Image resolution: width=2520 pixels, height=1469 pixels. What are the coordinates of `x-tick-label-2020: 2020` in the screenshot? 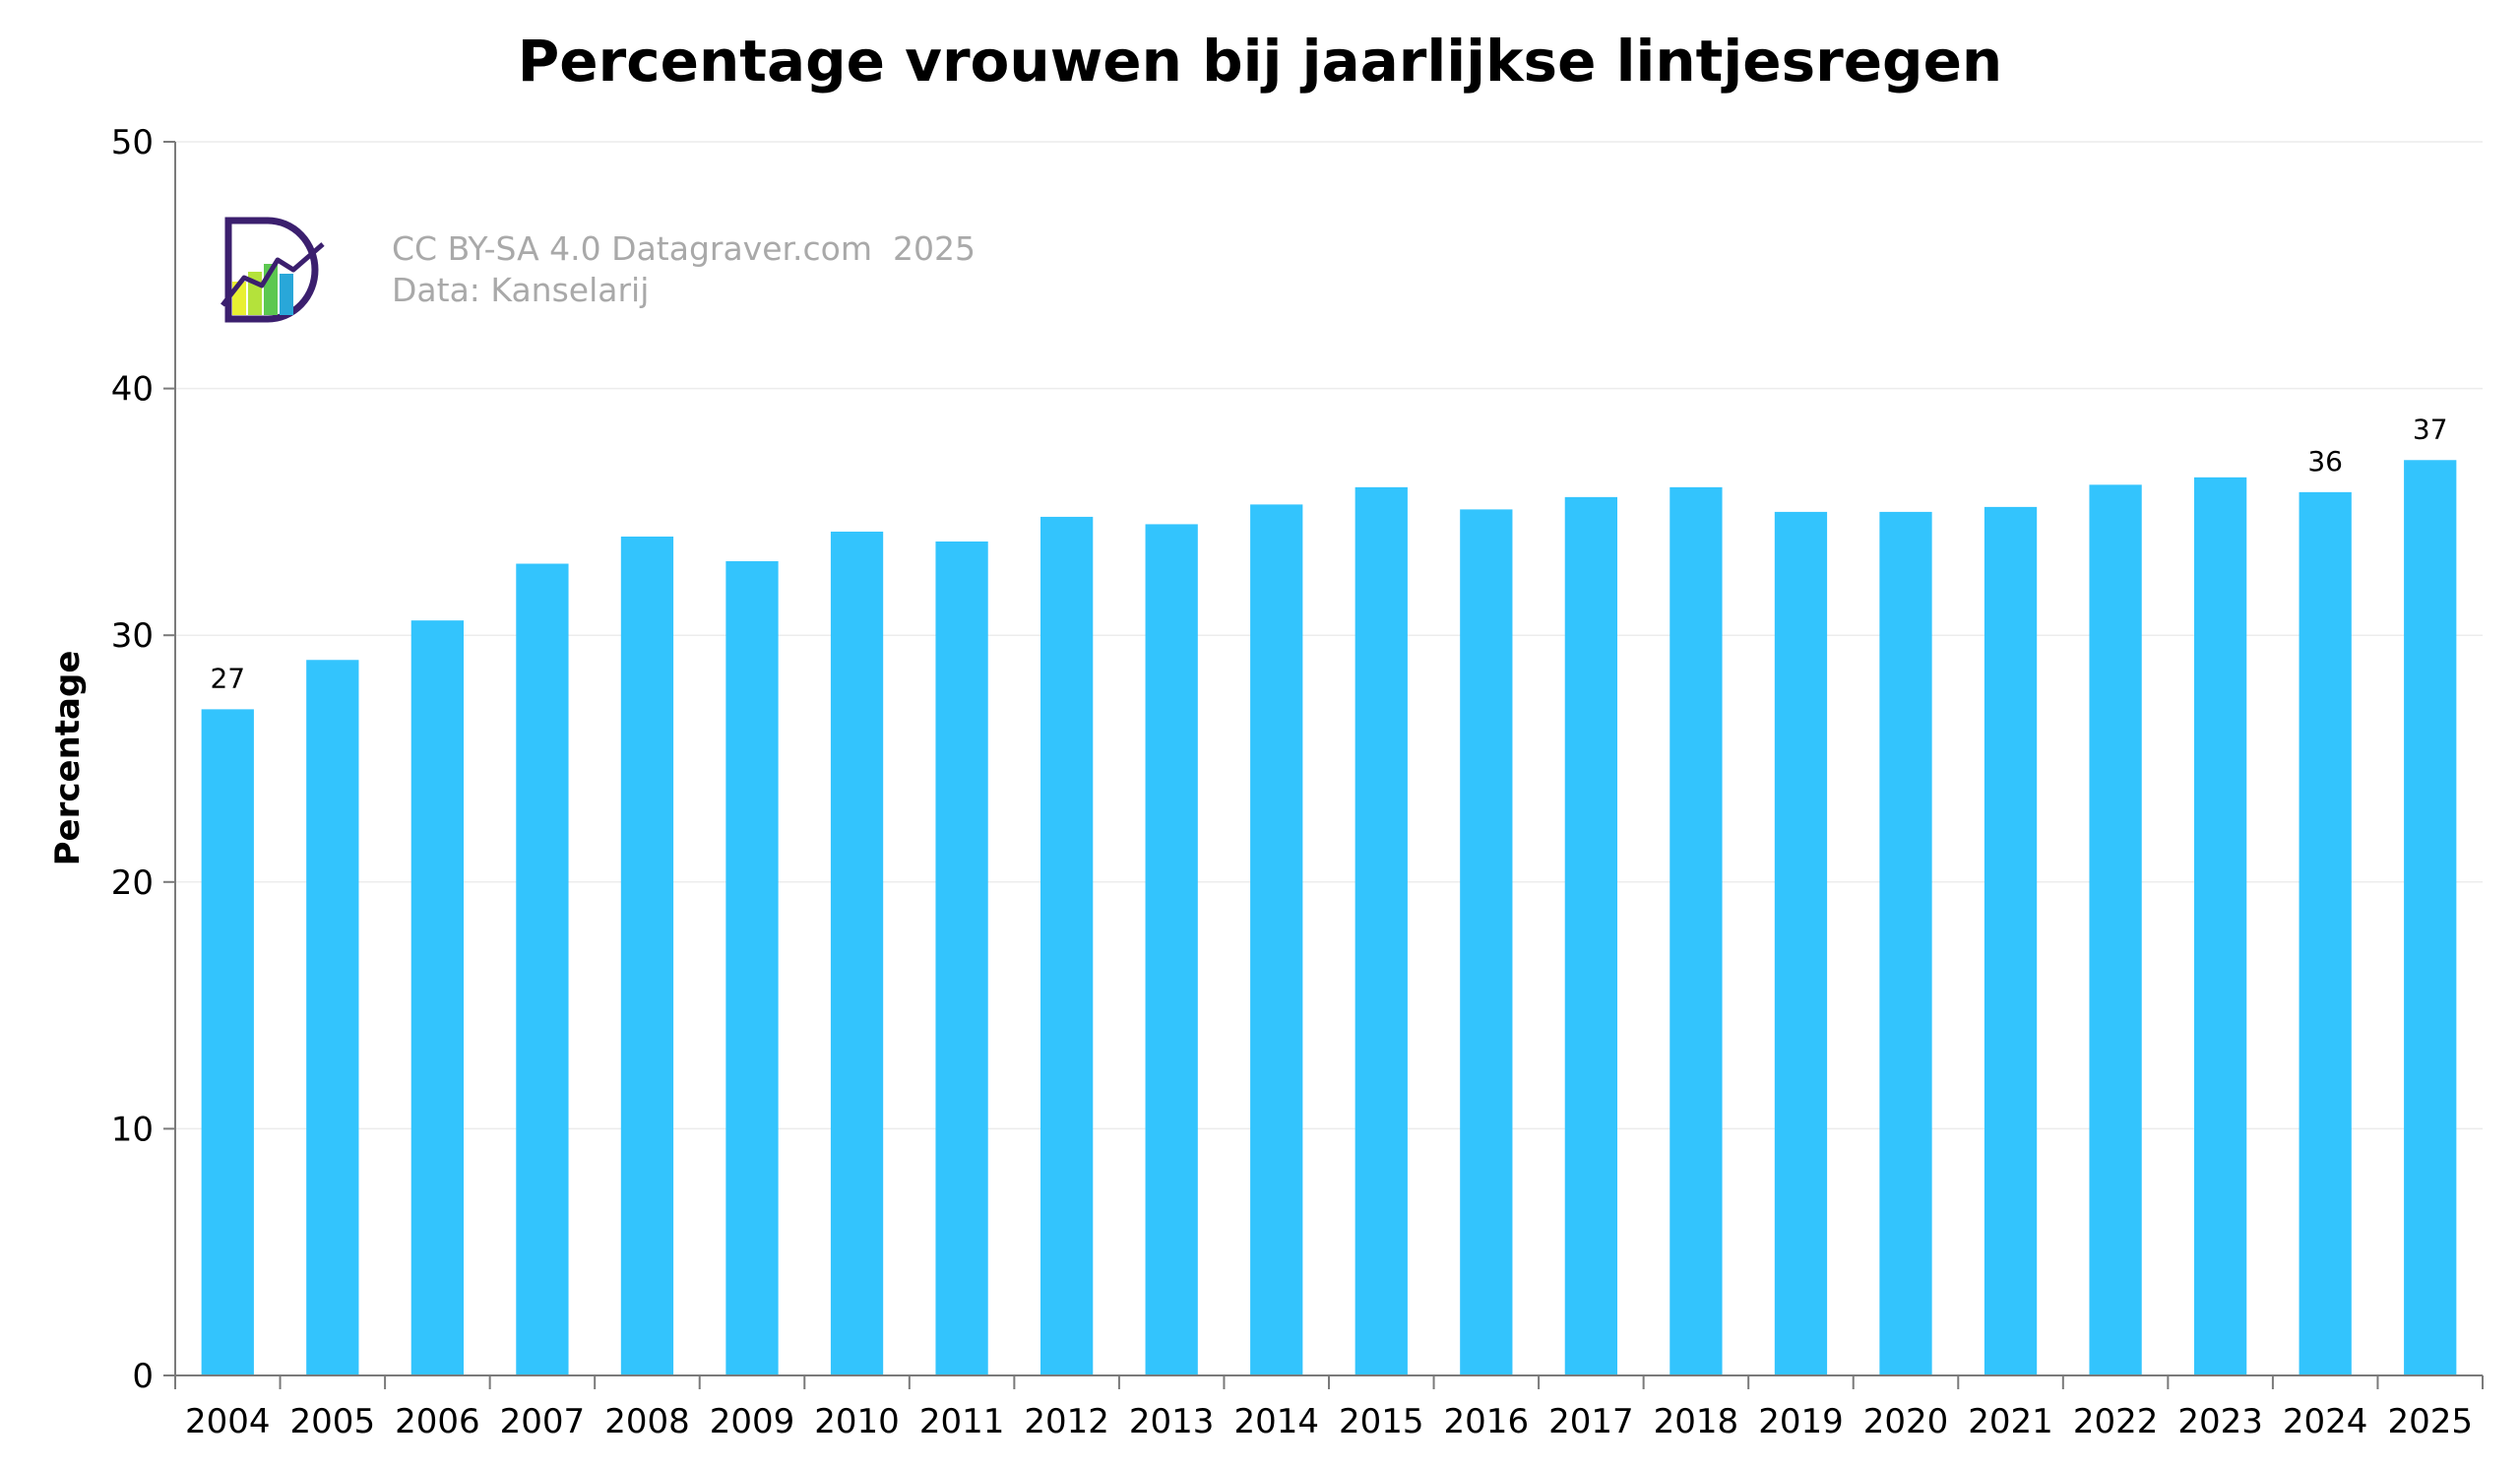 It's located at (1906, 1421).